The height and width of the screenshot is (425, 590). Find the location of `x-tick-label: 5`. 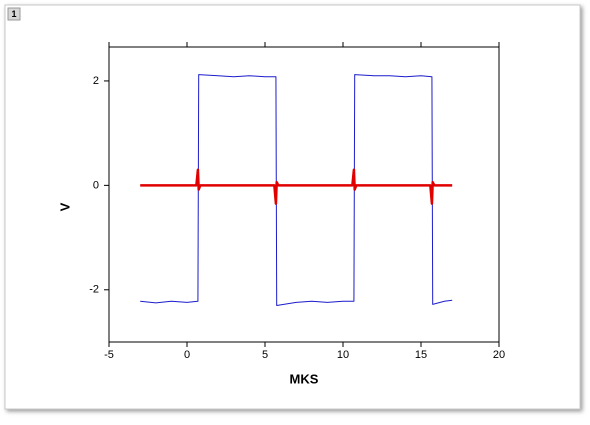

x-tick-label: 5 is located at coordinates (265, 355).